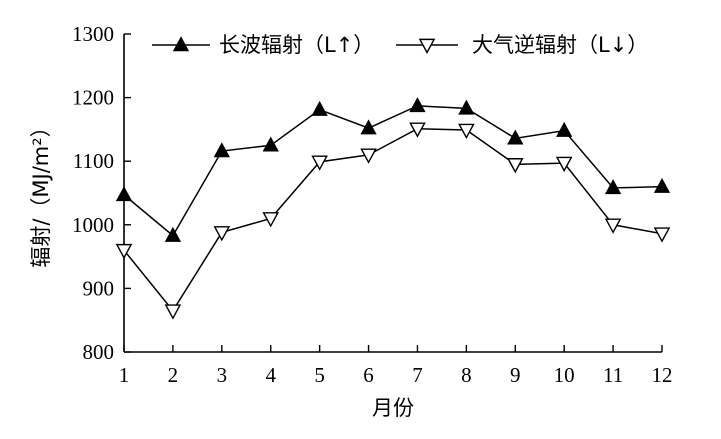  What do you see at coordinates (662, 375) in the screenshot?
I see `x-tick-label: 12` at bounding box center [662, 375].